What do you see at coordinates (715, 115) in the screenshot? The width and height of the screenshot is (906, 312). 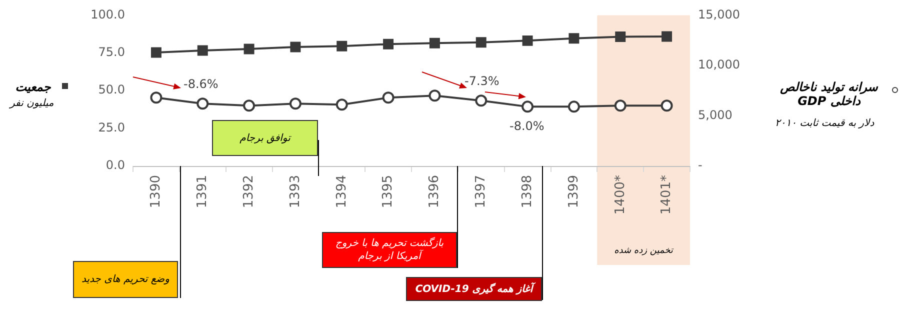 I see `y2-tick-label: 5,000` at bounding box center [715, 115].